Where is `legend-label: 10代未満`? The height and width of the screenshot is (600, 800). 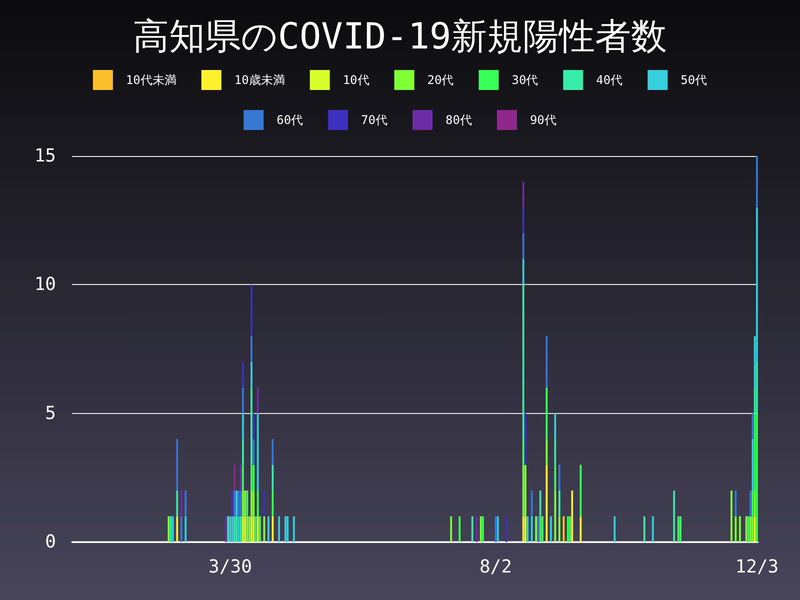
legend-label: 10代未満 is located at coordinates (151, 80).